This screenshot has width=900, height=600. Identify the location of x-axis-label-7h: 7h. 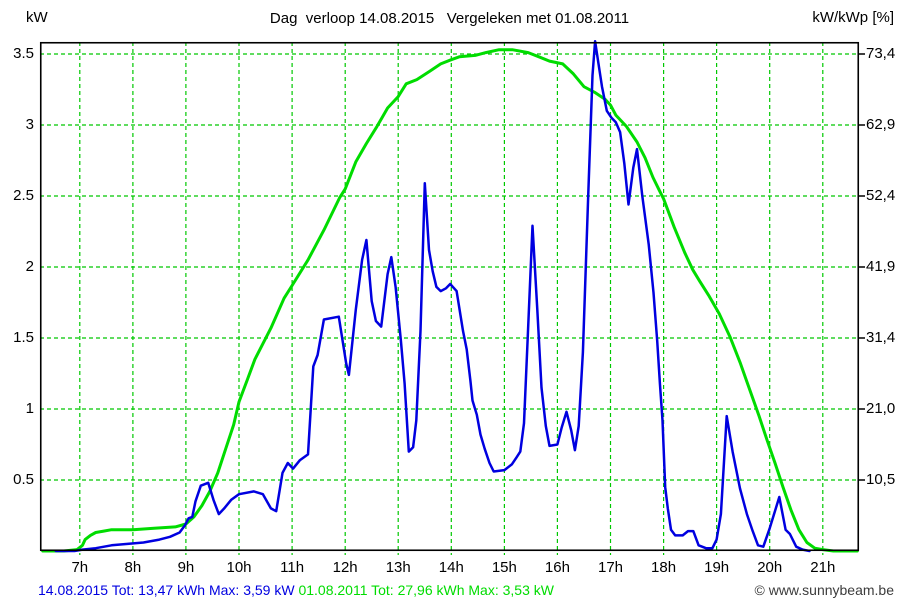
(80, 567).